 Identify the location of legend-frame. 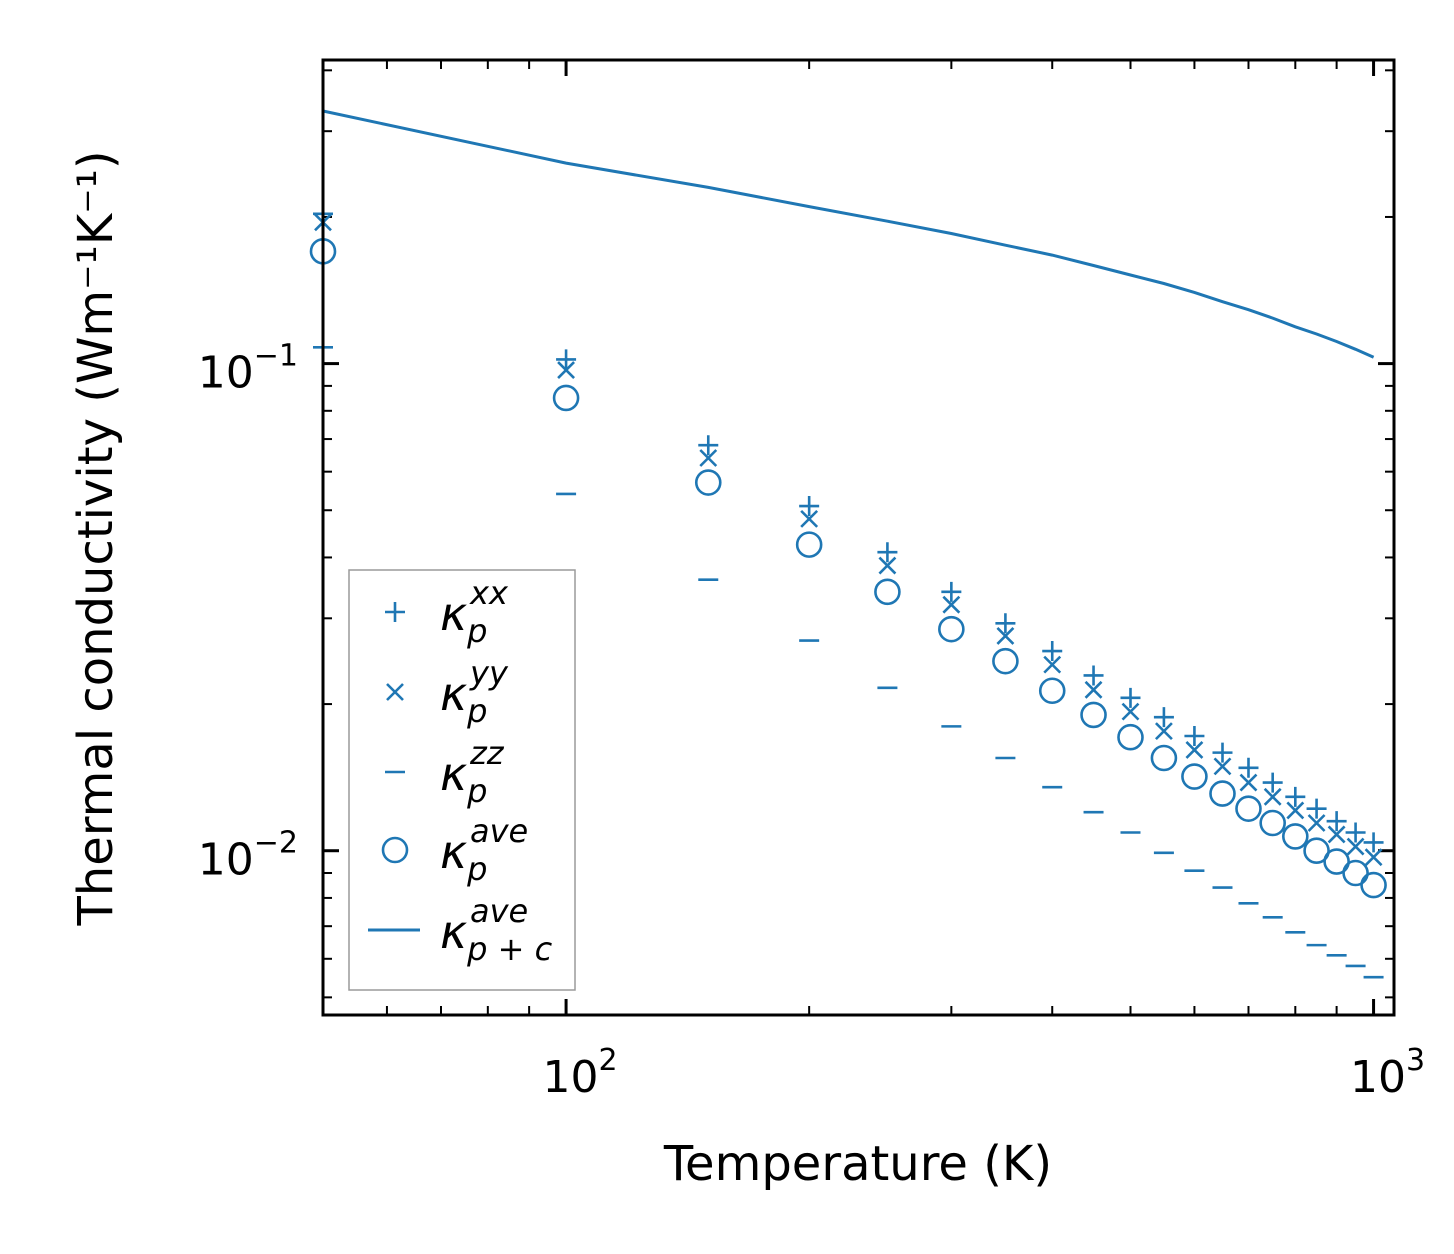
(462, 780).